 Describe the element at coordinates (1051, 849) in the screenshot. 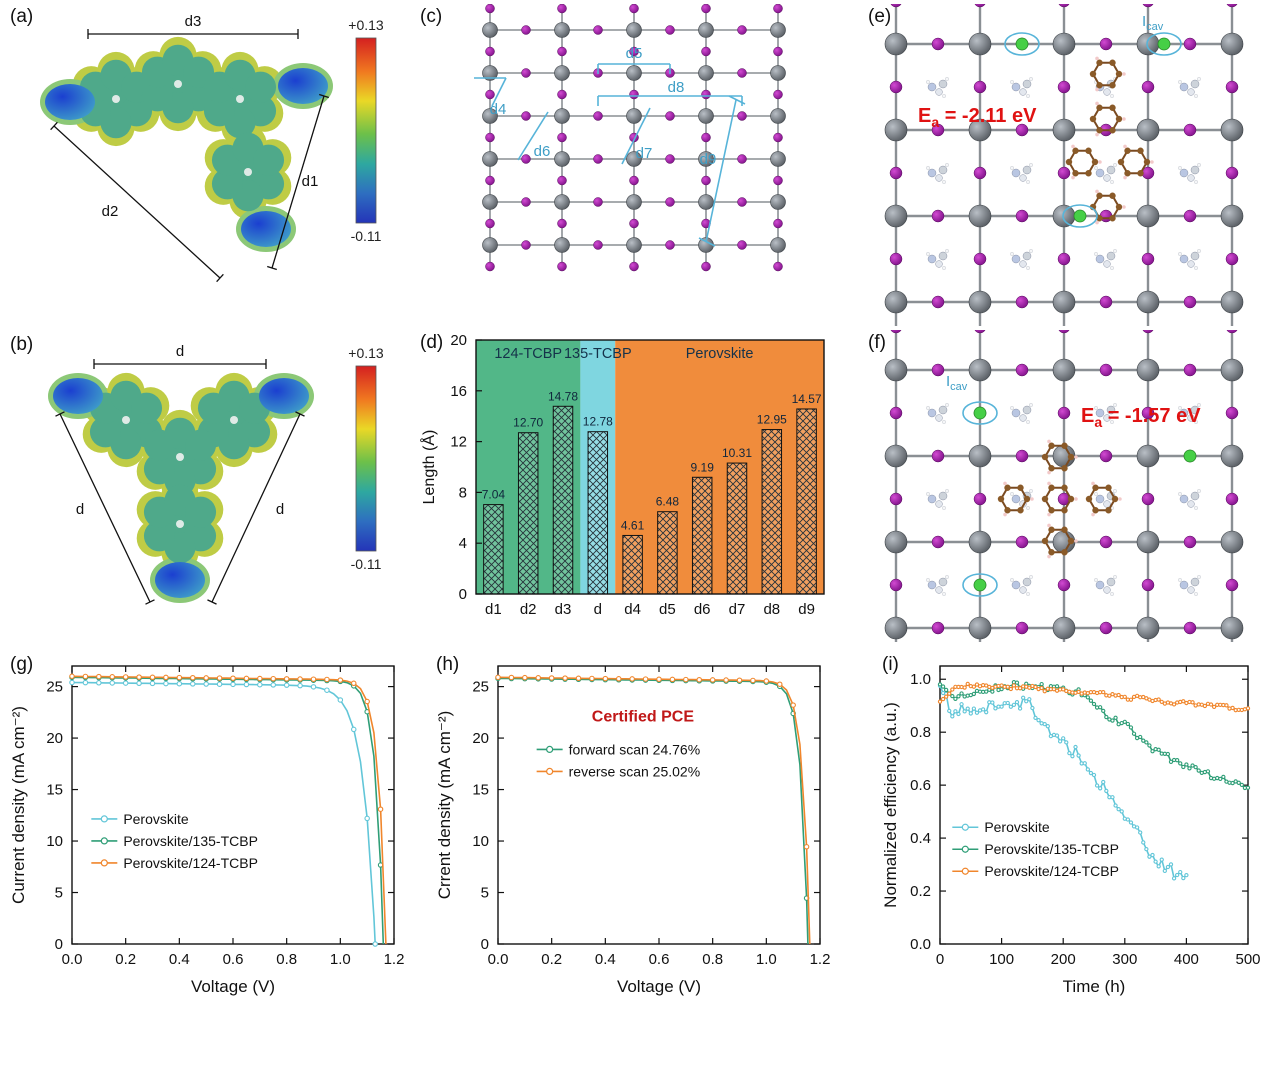

I see `legend-label: Perovskite/135-TCBP` at that location.